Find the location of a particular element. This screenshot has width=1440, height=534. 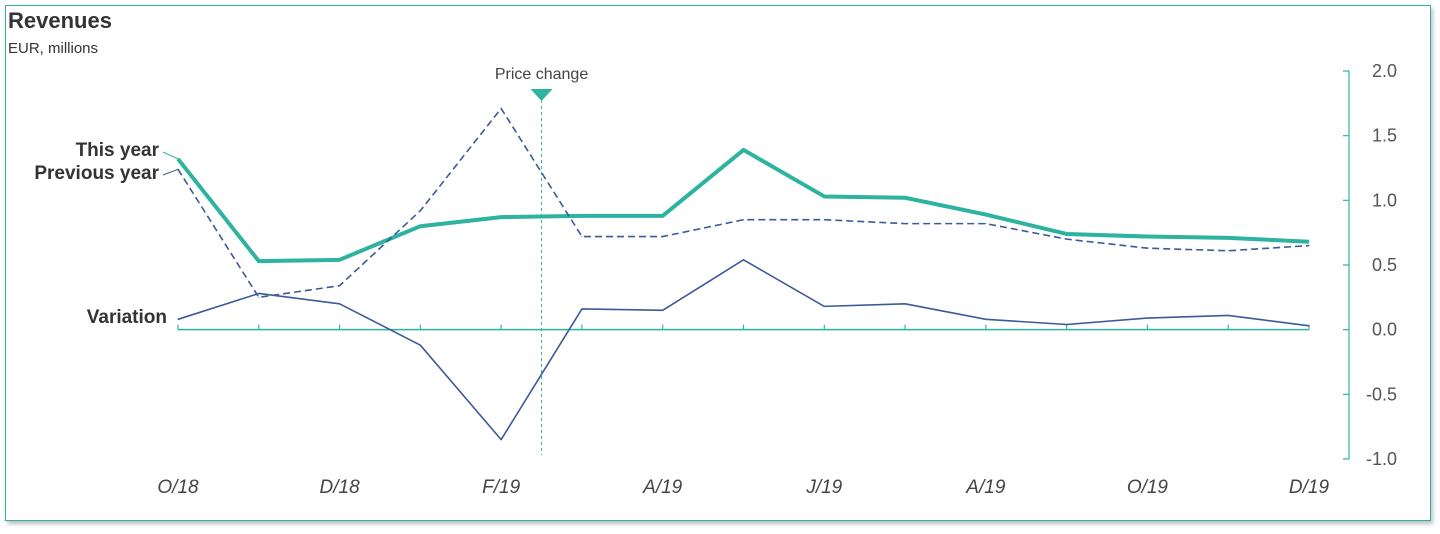

y-tick-label: 2.0 is located at coordinates (1384, 71).